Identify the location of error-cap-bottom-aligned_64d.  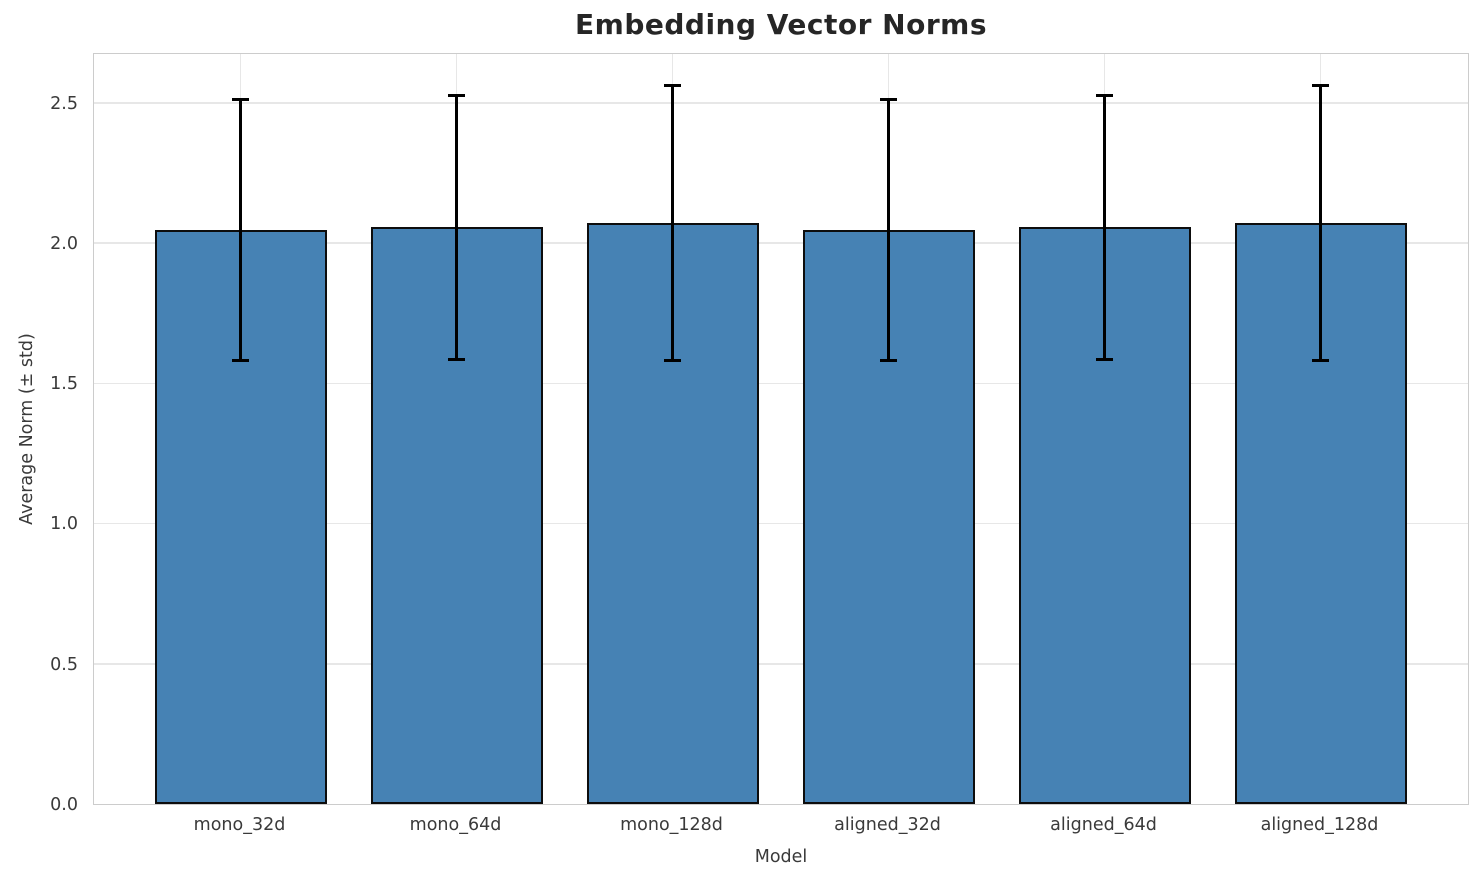
(1104, 359).